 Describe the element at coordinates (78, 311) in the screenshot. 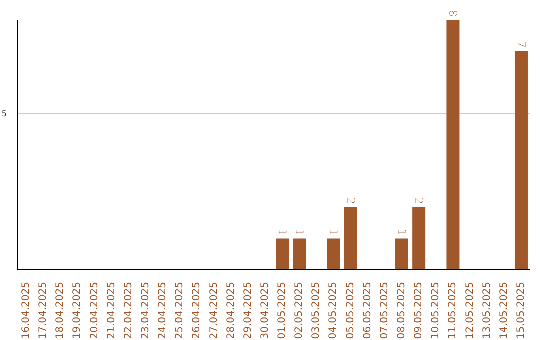

I see `x-tick-label: 19.04.2025` at that location.